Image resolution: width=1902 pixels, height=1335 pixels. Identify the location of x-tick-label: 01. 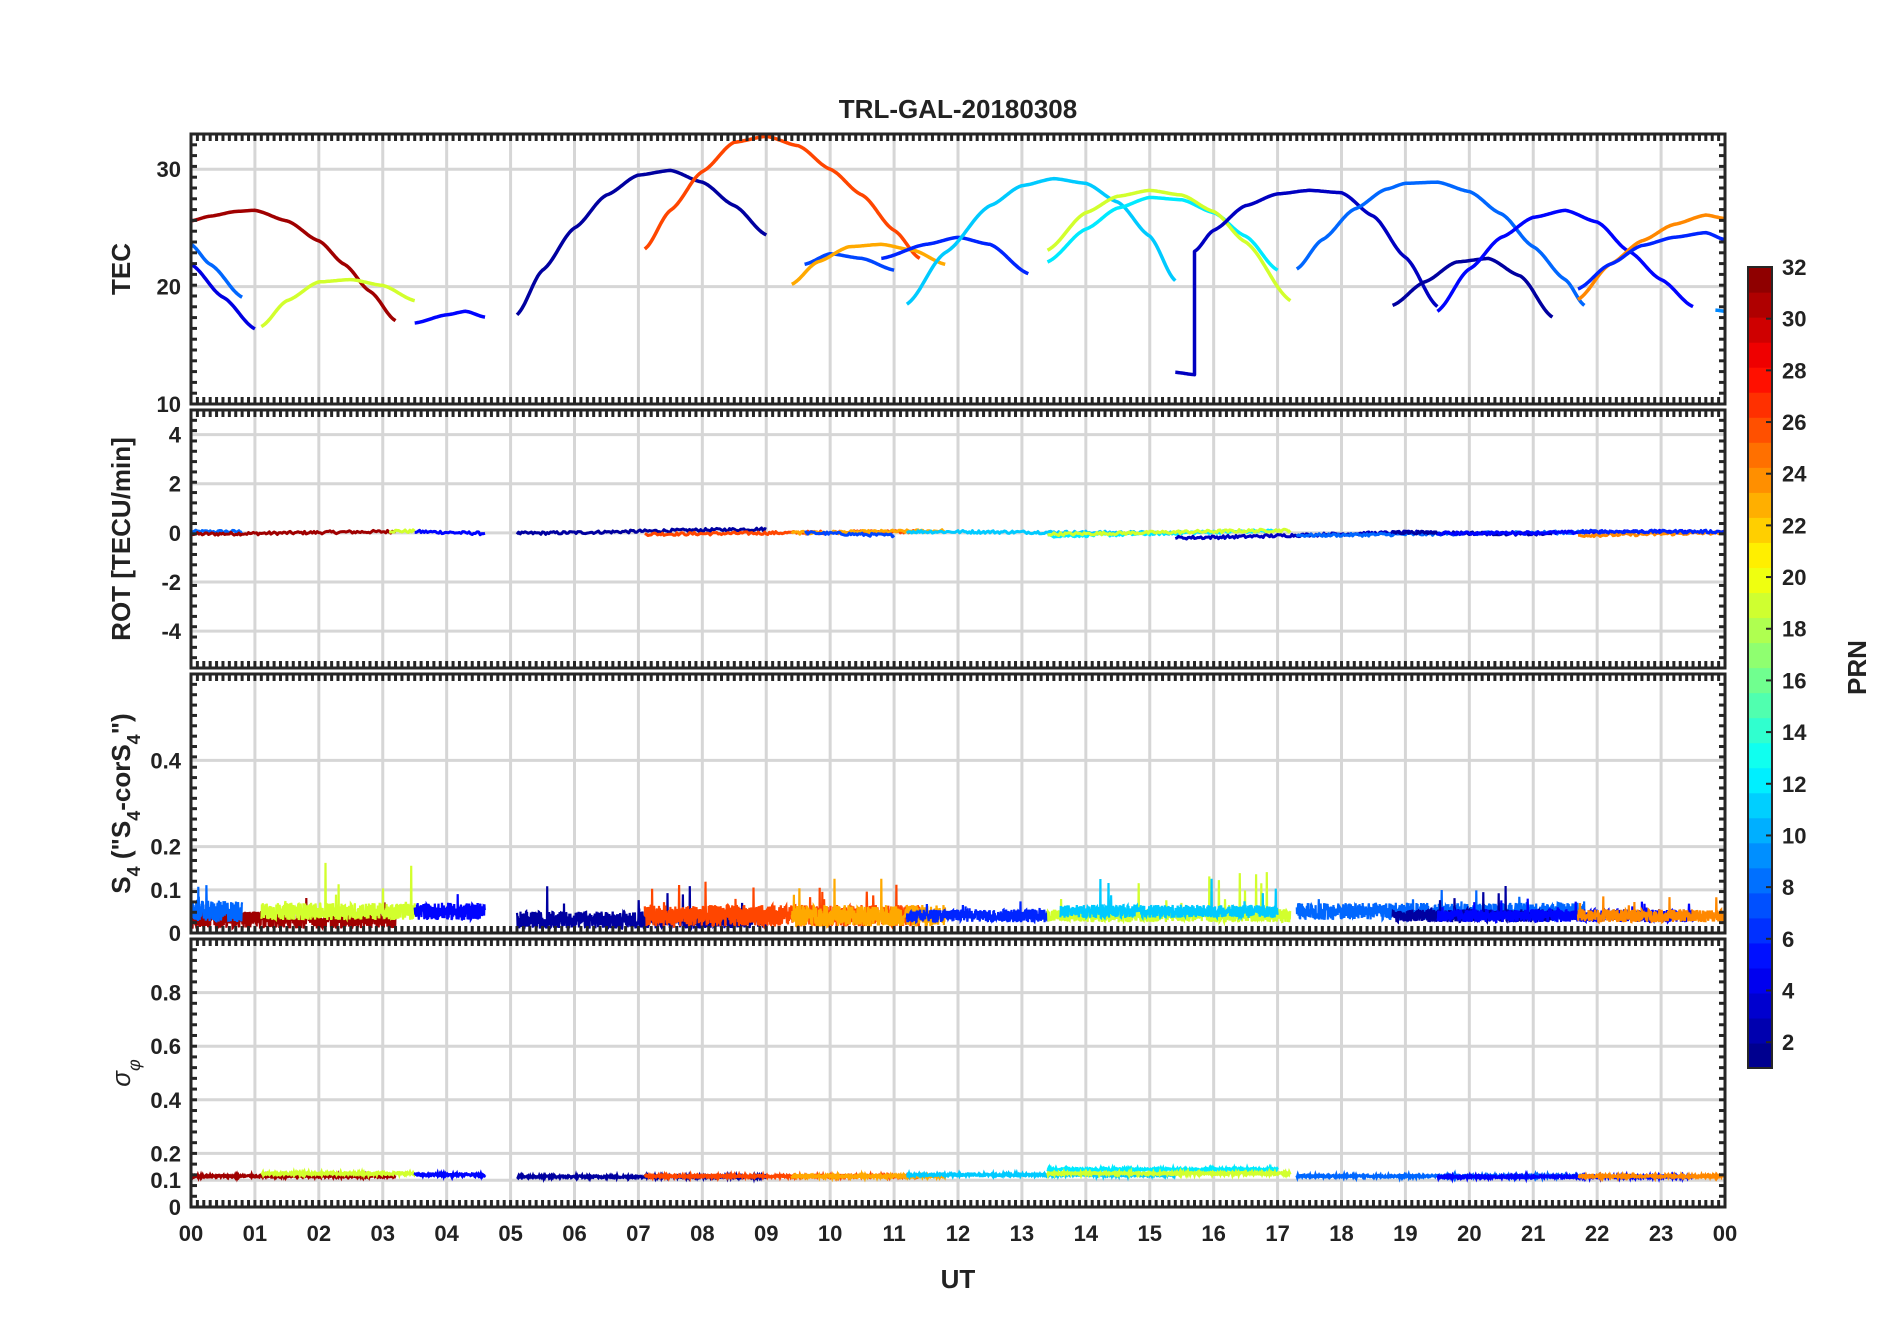
(255, 1233).